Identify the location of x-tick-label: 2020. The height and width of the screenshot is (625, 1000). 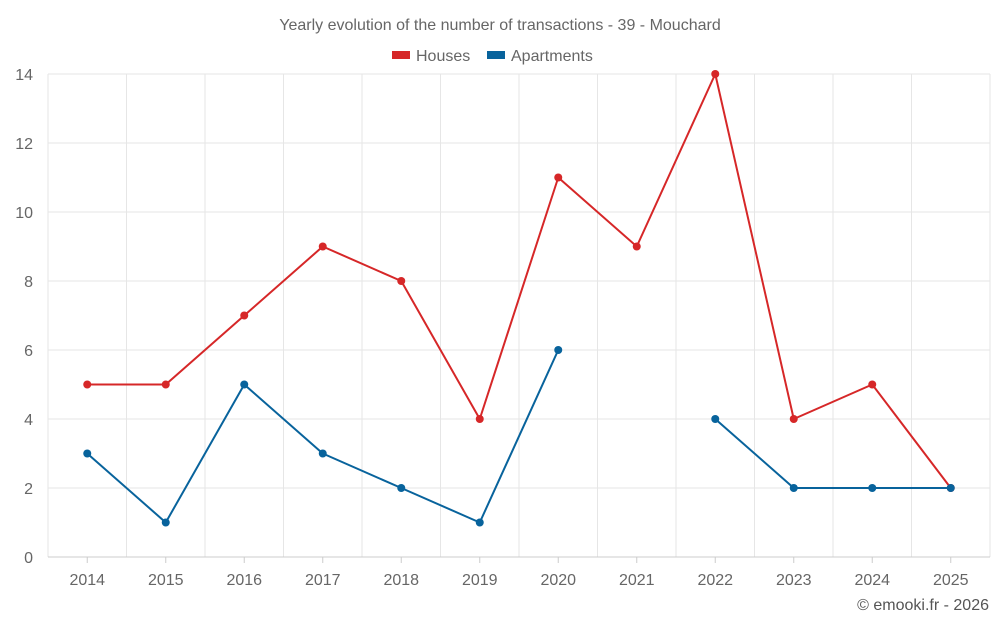
(558, 580).